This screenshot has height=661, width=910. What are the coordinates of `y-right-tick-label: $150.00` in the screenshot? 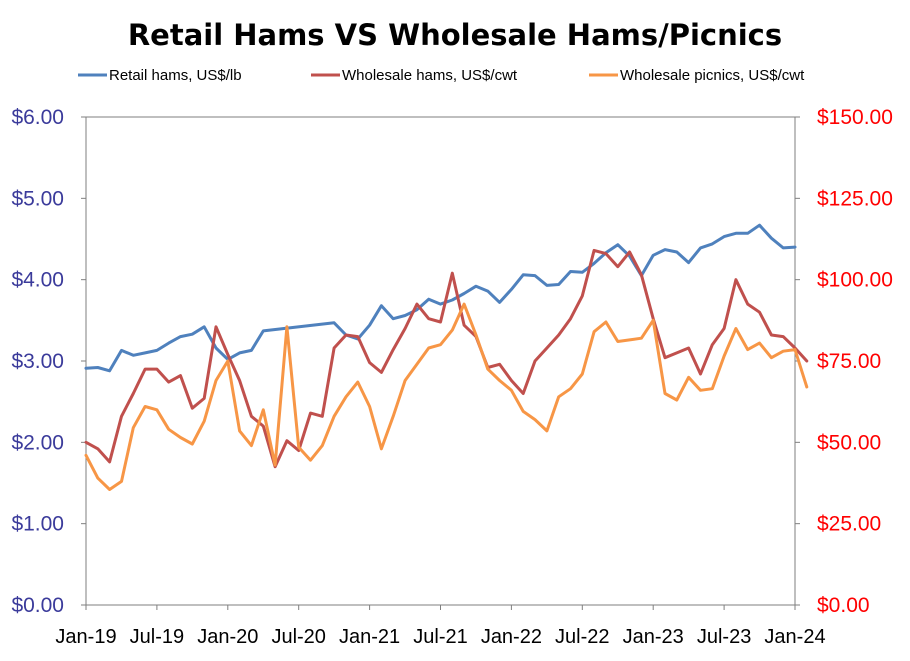 It's located at (855, 117).